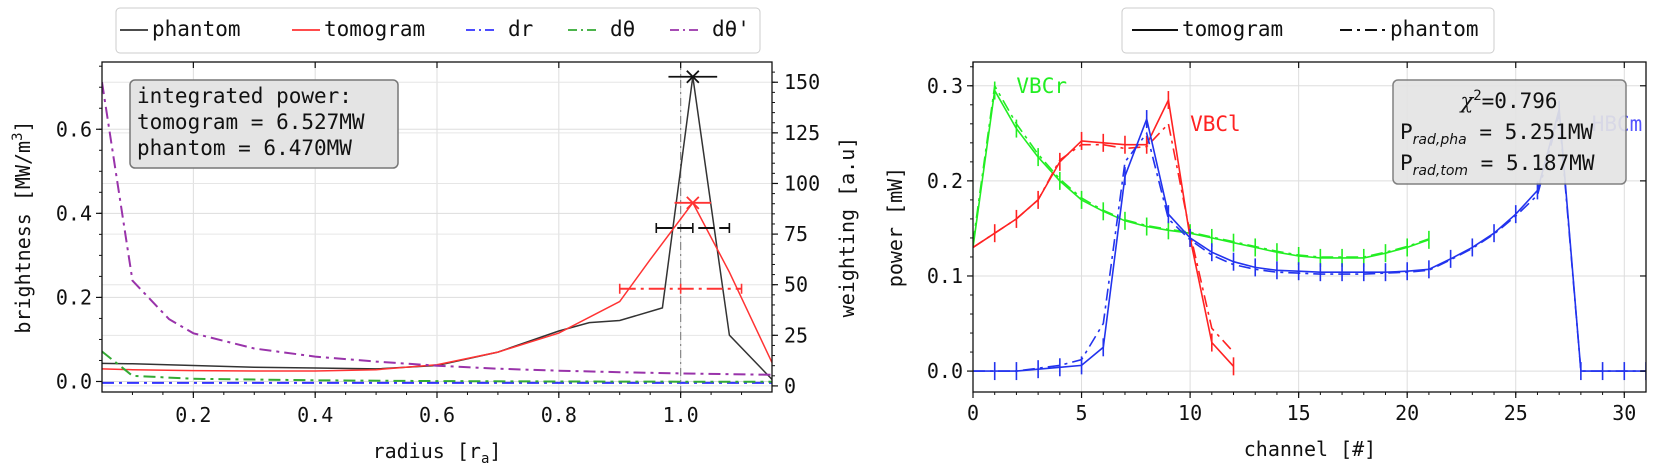 Image resolution: width=1656 pixels, height=473 pixels. Describe the element at coordinates (74, 297) in the screenshot. I see `left-y-tick-label: 0.2` at that location.